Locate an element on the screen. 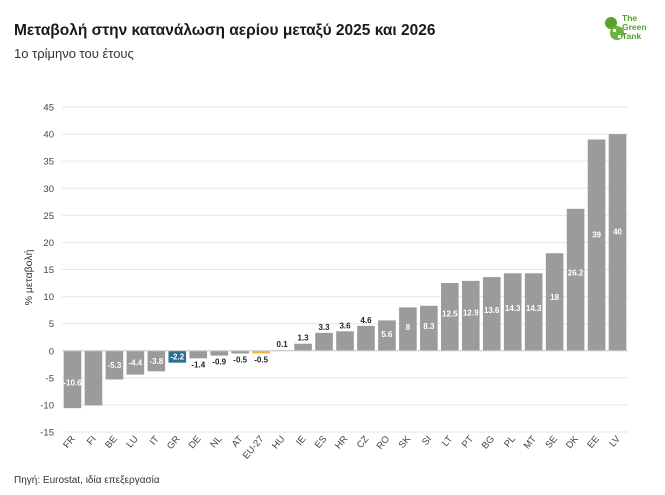 Image resolution: width=665 pixels, height=495 pixels. bar-ro is located at coordinates (387, 335).